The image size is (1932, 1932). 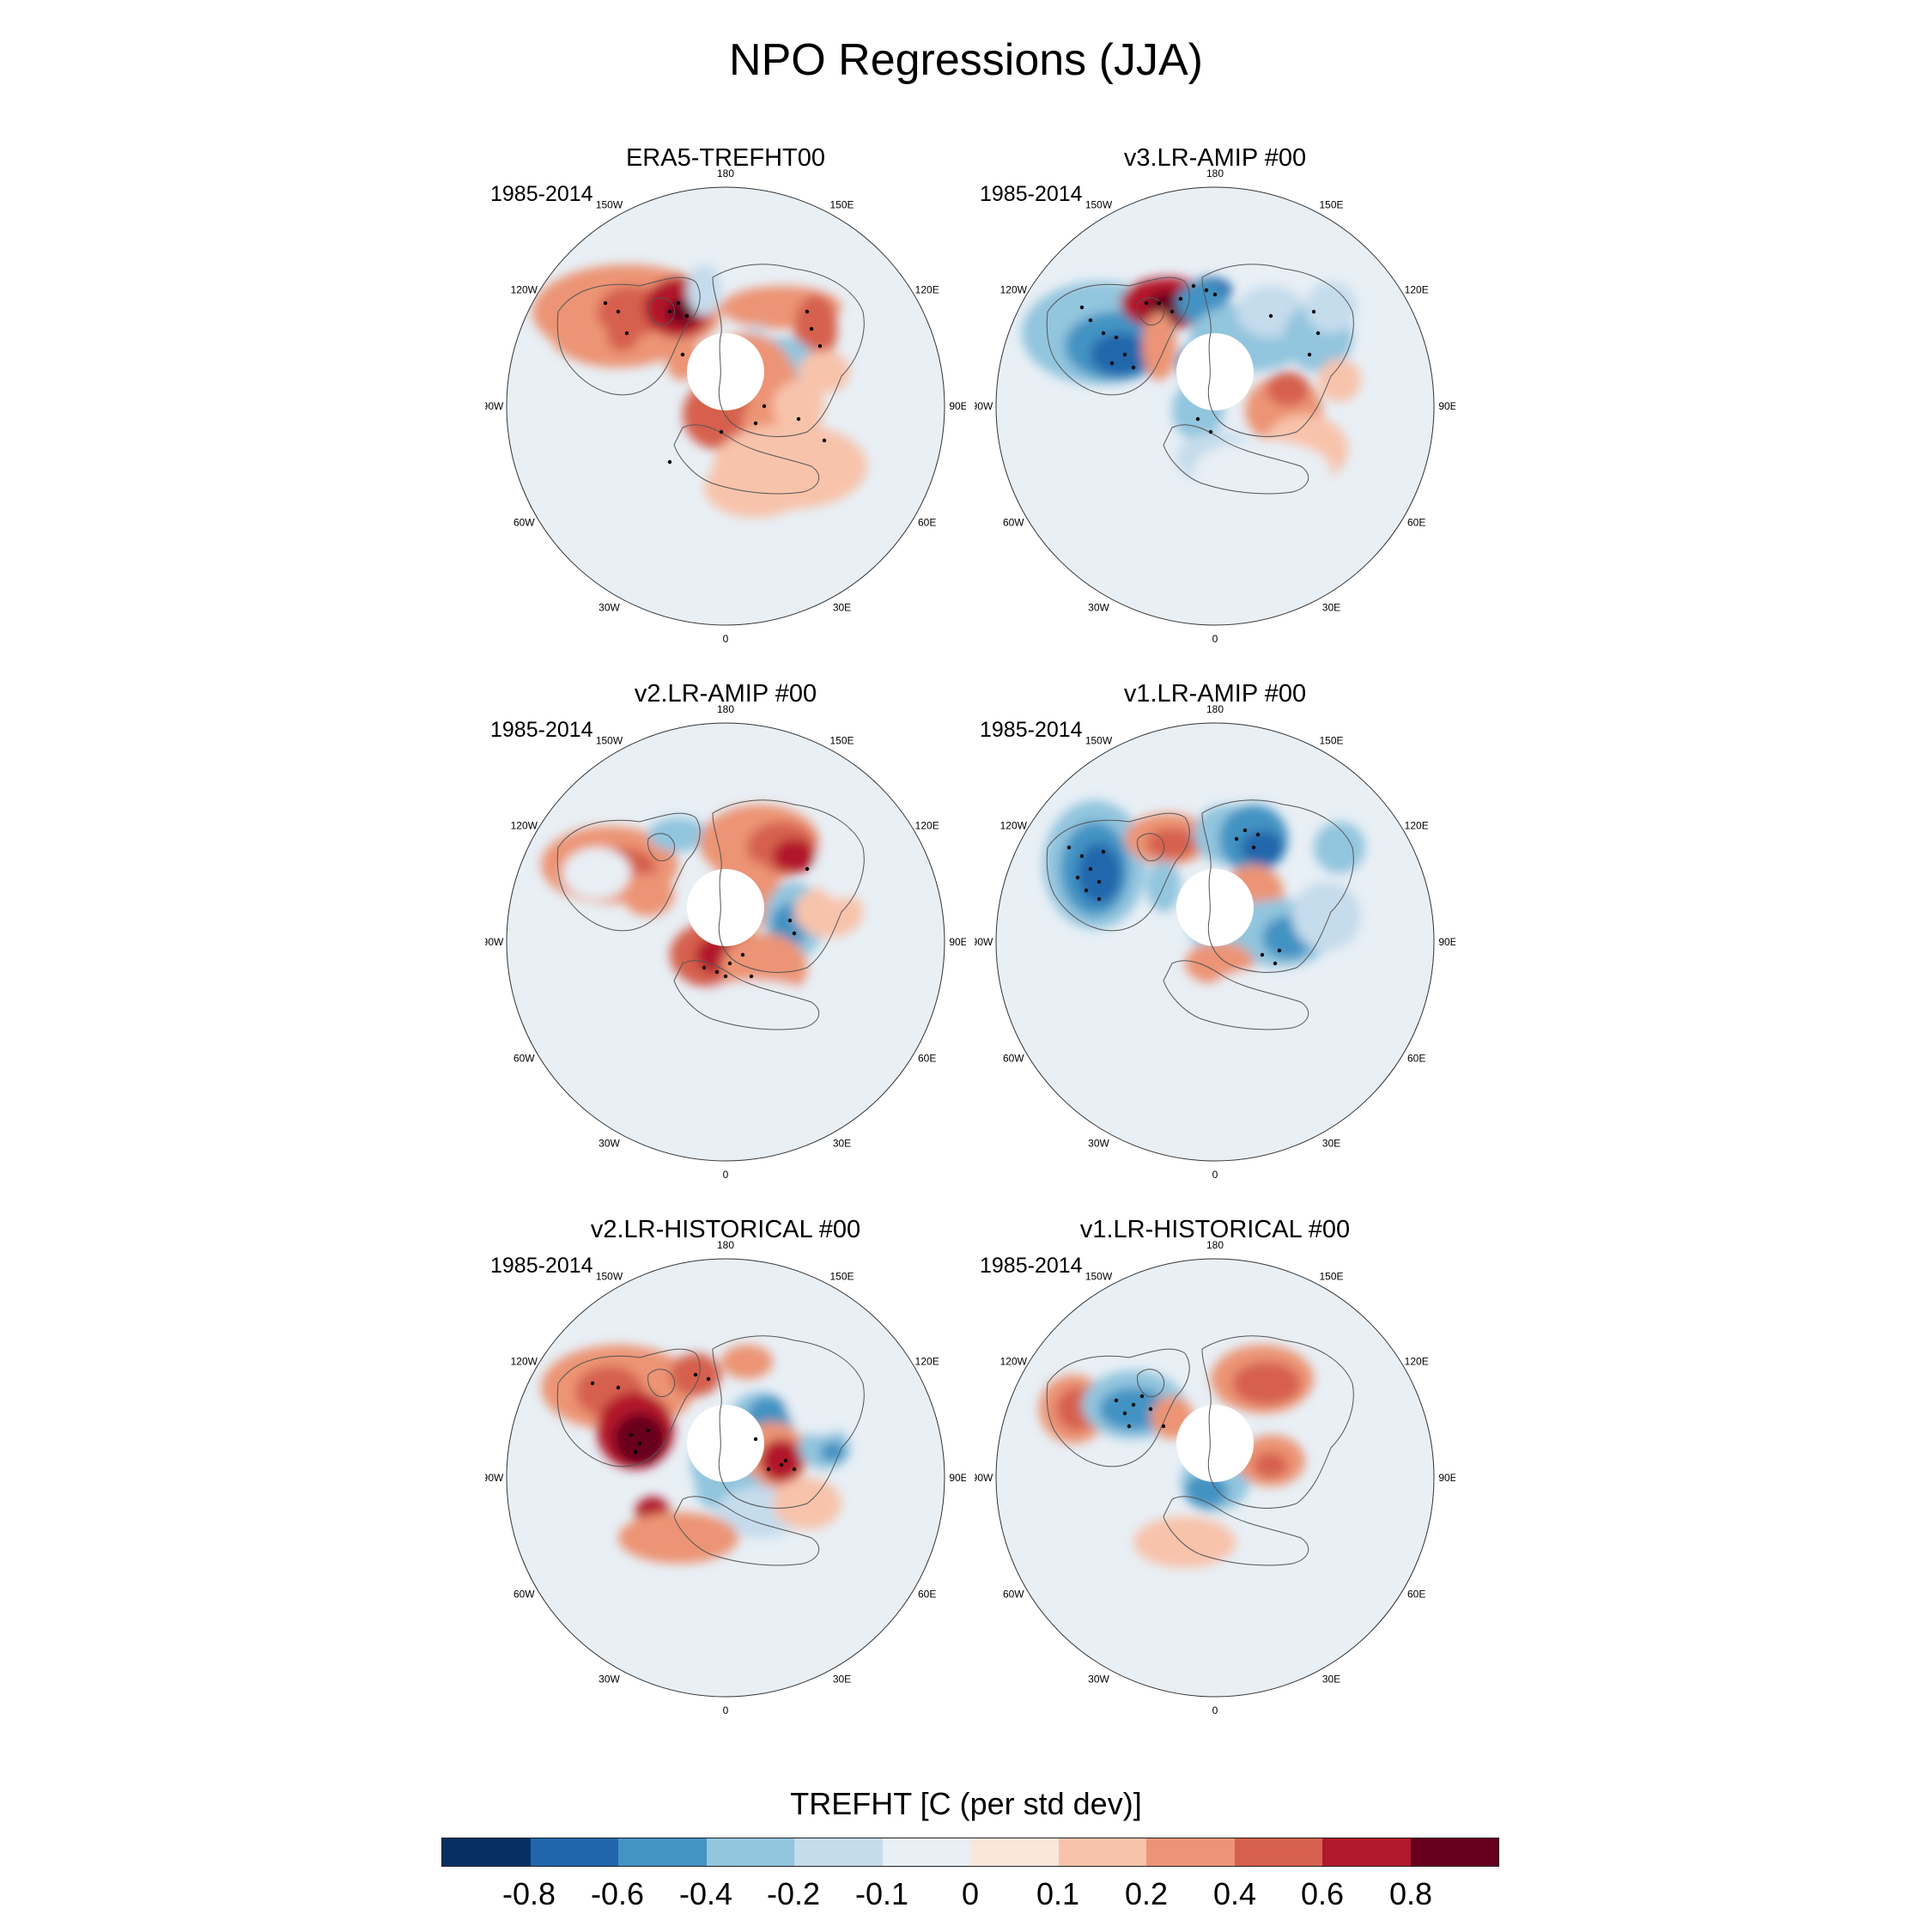 I want to click on longitude-label: 0, so click(x=726, y=1710).